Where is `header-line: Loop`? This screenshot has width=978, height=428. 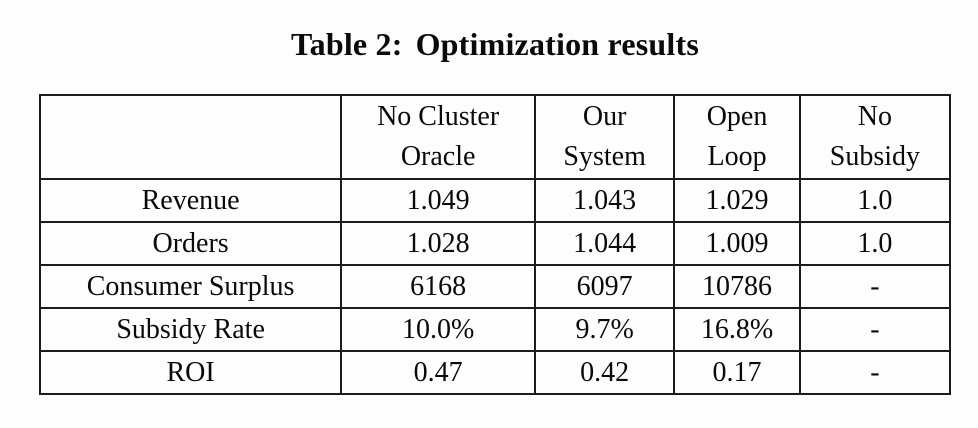
header-line: Loop is located at coordinates (737, 156).